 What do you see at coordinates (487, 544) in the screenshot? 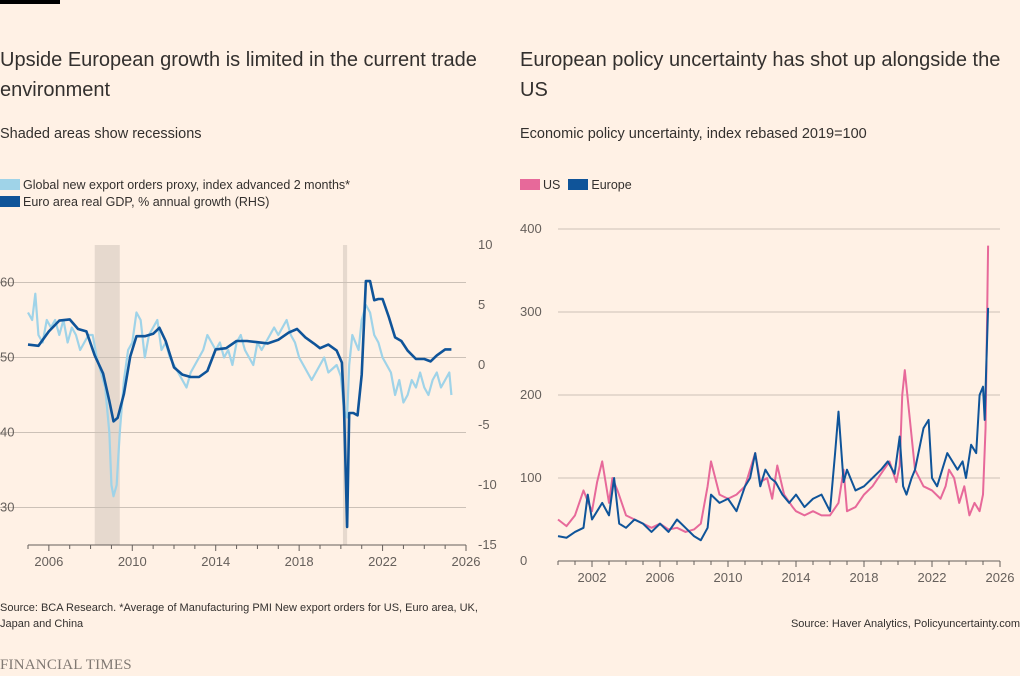
I see `y-tick-label-right: -15` at bounding box center [487, 544].